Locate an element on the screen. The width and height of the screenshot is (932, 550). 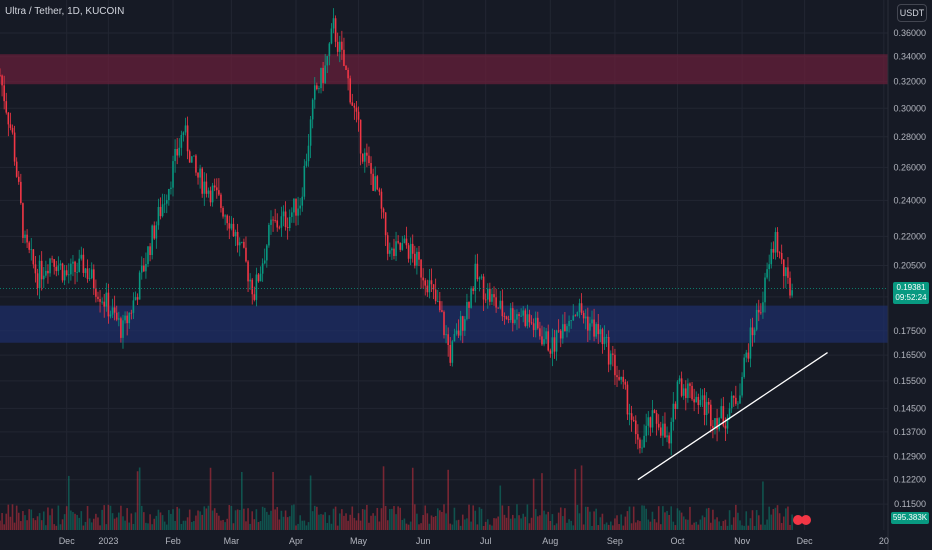
x-tick-label: May is located at coordinates (359, 541).